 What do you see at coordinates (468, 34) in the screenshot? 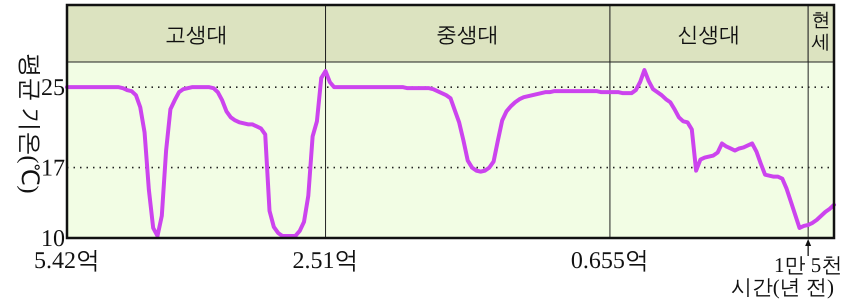
I see `text: 중생대` at bounding box center [468, 34].